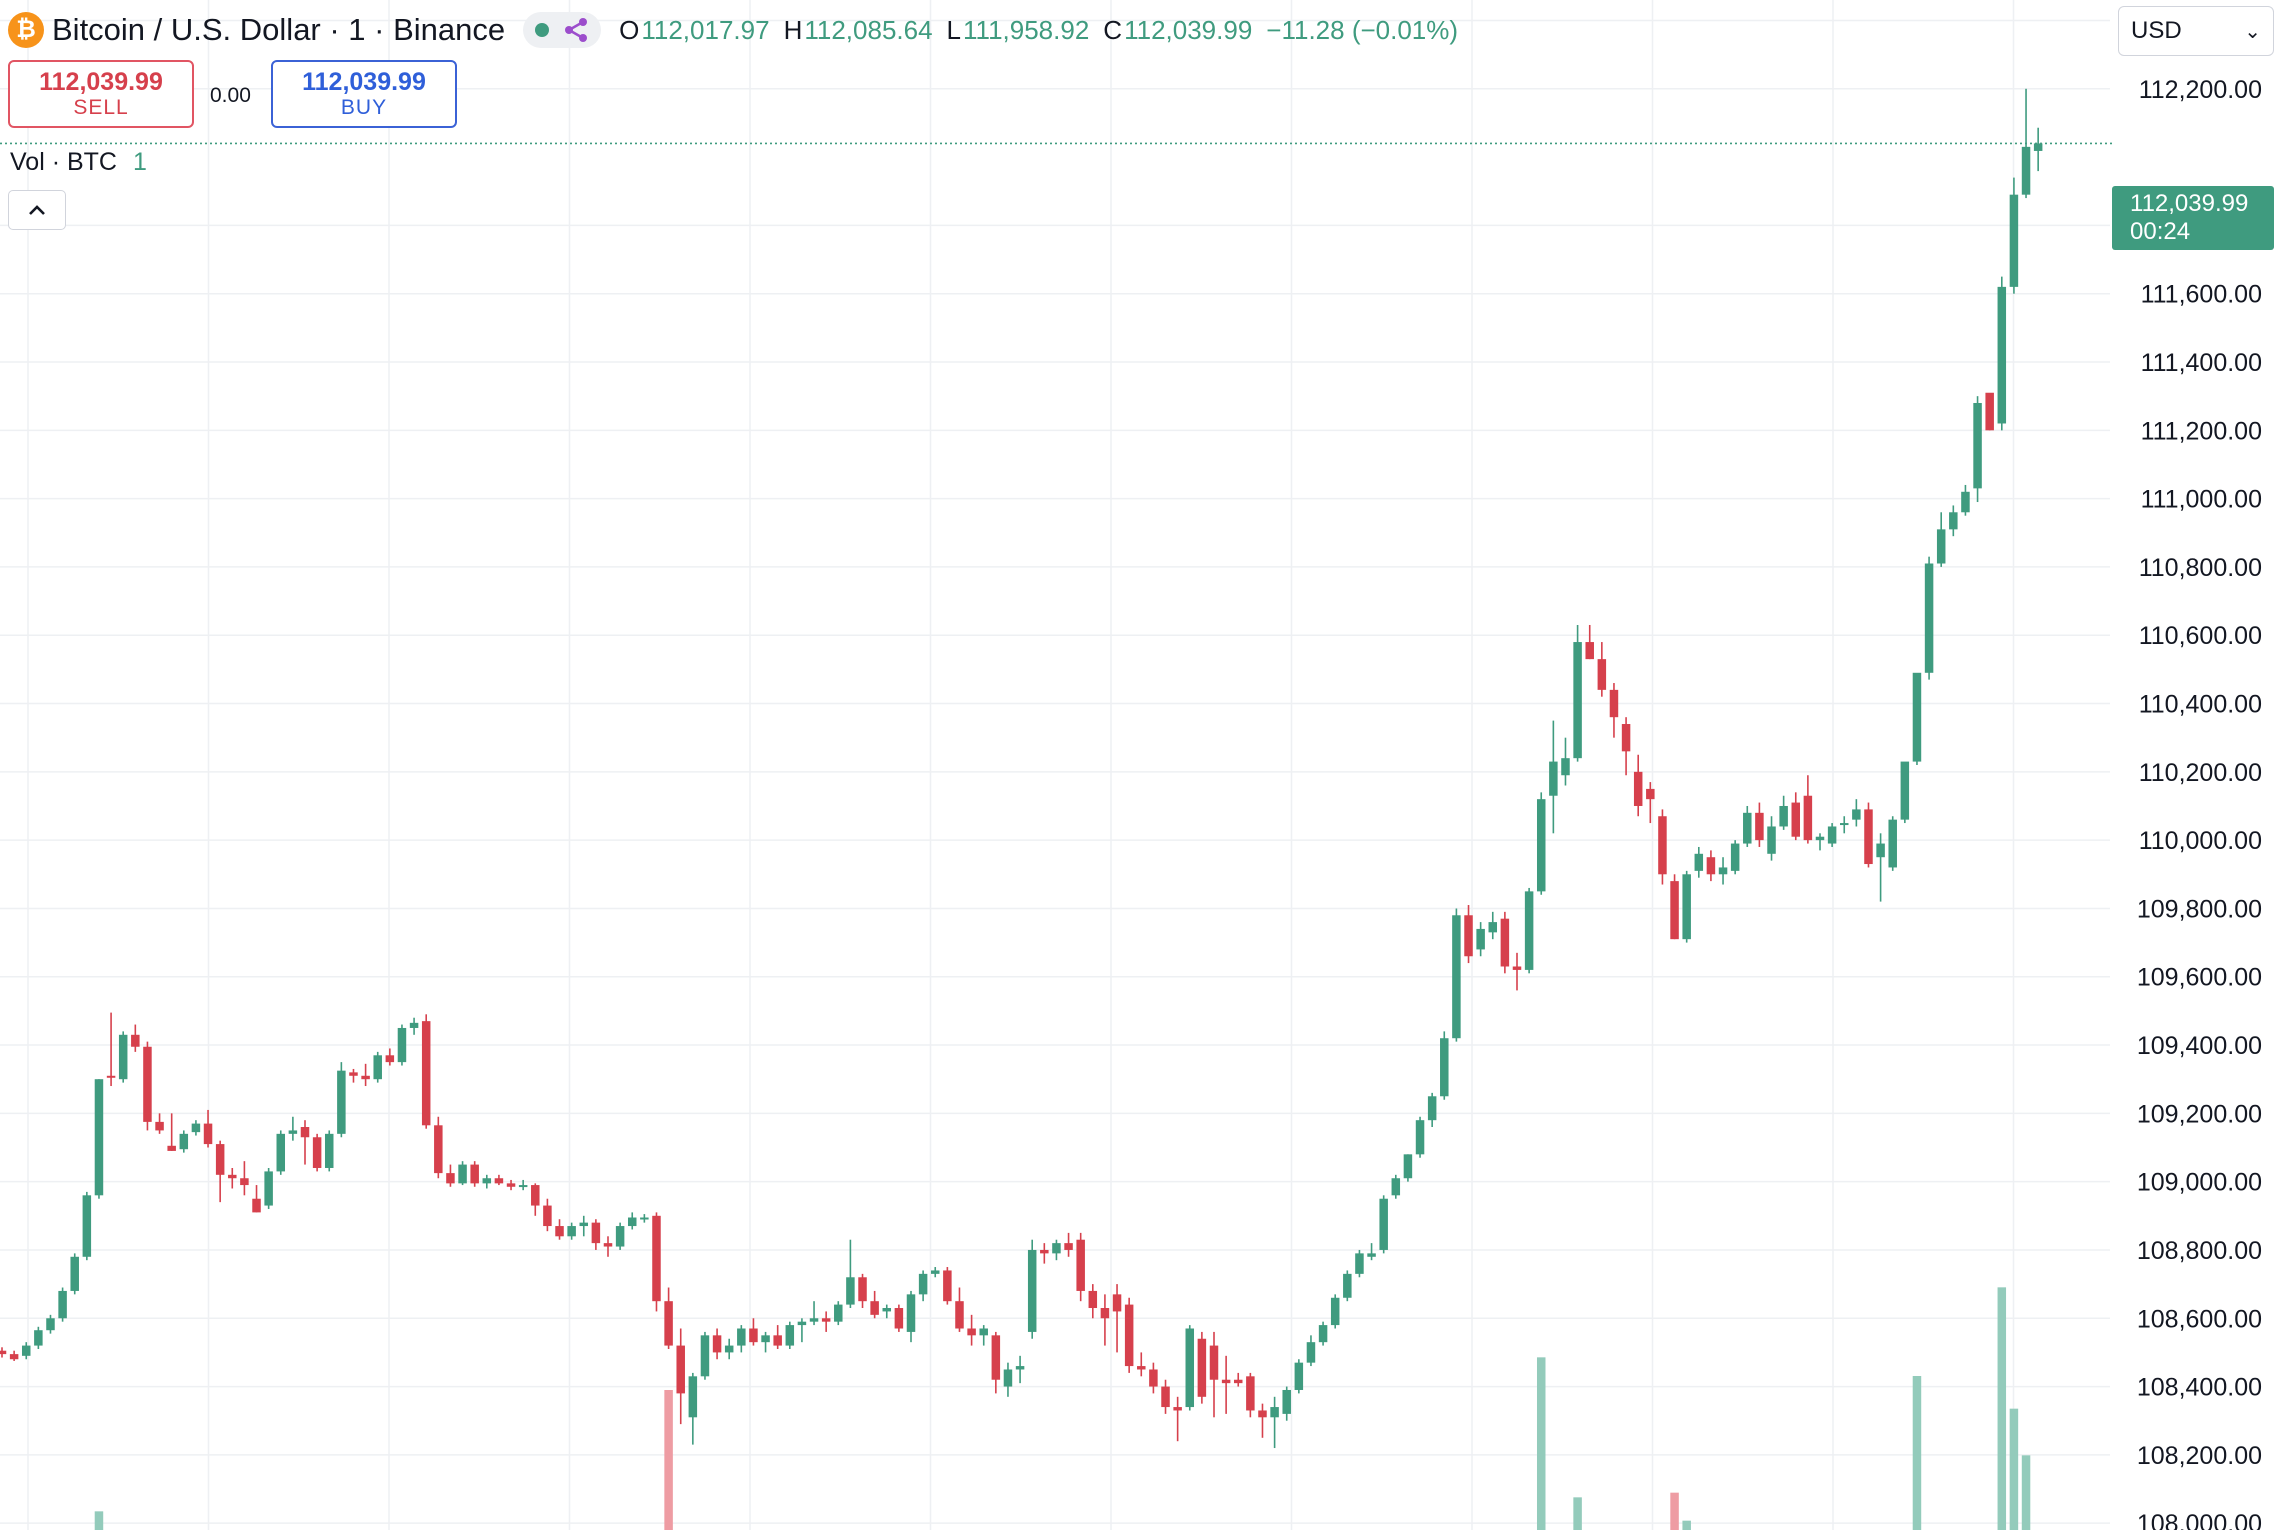 The width and height of the screenshot is (2282, 1530). I want to click on sell-button: 112,039.99 SELL, so click(101, 94).